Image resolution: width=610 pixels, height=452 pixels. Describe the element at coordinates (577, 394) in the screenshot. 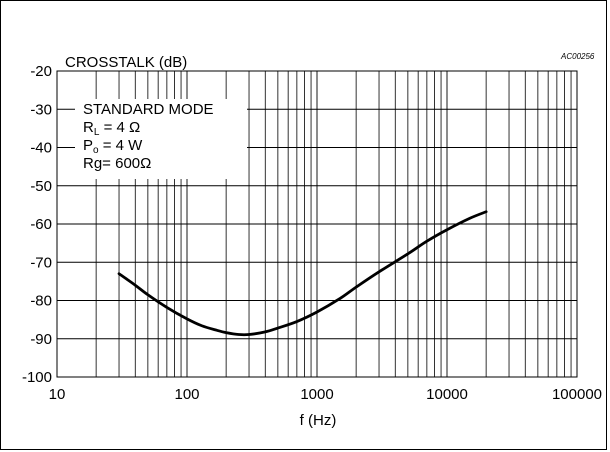

I see `x-tick-label: 100000` at that location.